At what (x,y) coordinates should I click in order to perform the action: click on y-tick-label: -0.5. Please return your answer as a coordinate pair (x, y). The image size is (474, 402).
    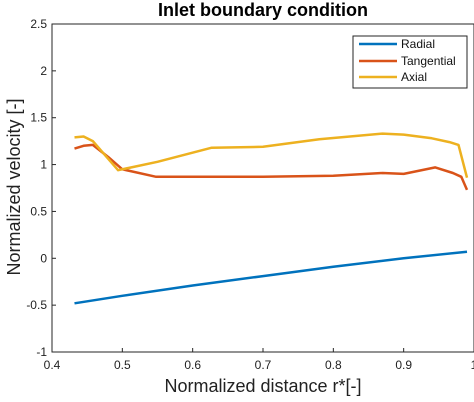
    Looking at the image, I should click on (36, 305).